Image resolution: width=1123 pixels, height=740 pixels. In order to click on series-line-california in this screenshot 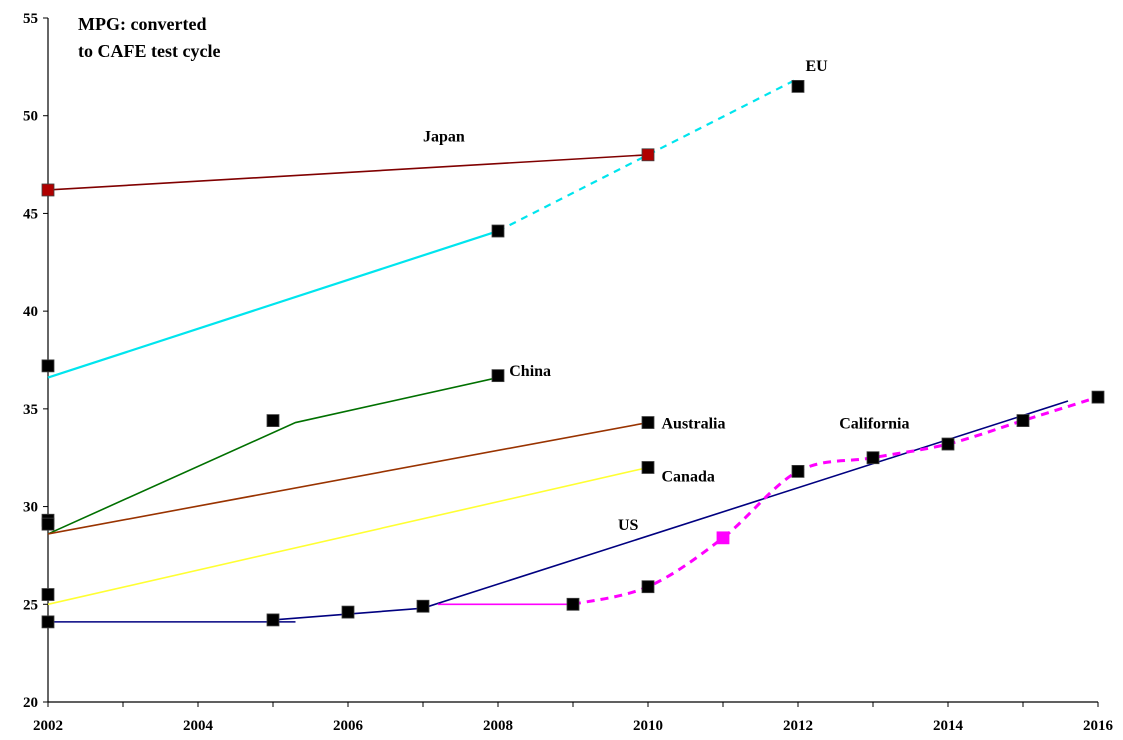, I will do `click(835, 500)`.